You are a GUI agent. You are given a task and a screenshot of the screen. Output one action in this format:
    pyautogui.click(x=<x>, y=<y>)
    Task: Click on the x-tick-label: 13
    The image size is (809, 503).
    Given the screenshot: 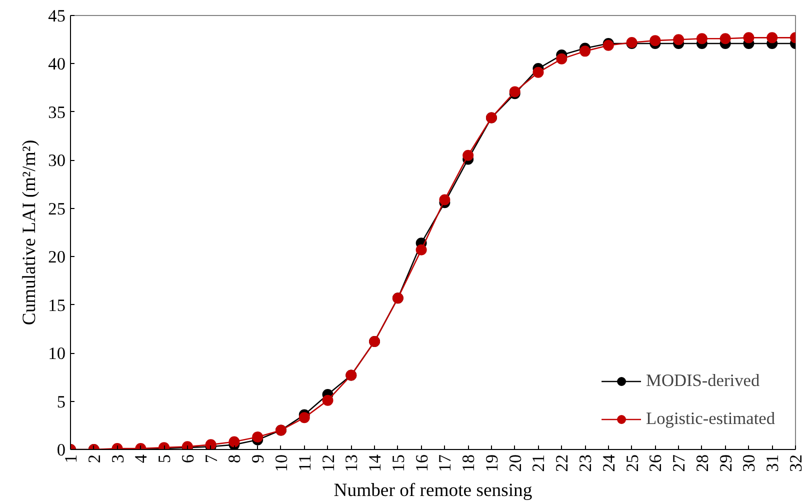 What is the action you would take?
    pyautogui.click(x=352, y=463)
    